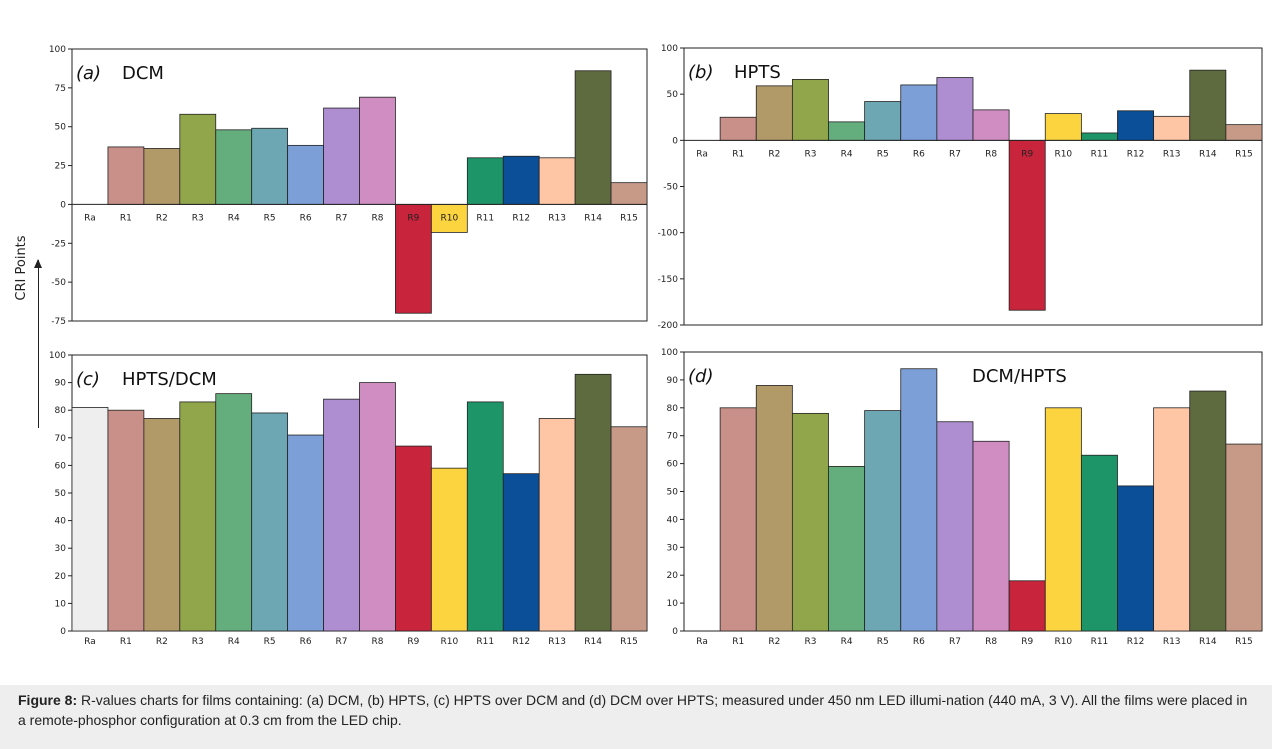 This screenshot has height=749, width=1272. Describe the element at coordinates (61, 549) in the screenshot. I see `y-tick-label: 30` at that location.